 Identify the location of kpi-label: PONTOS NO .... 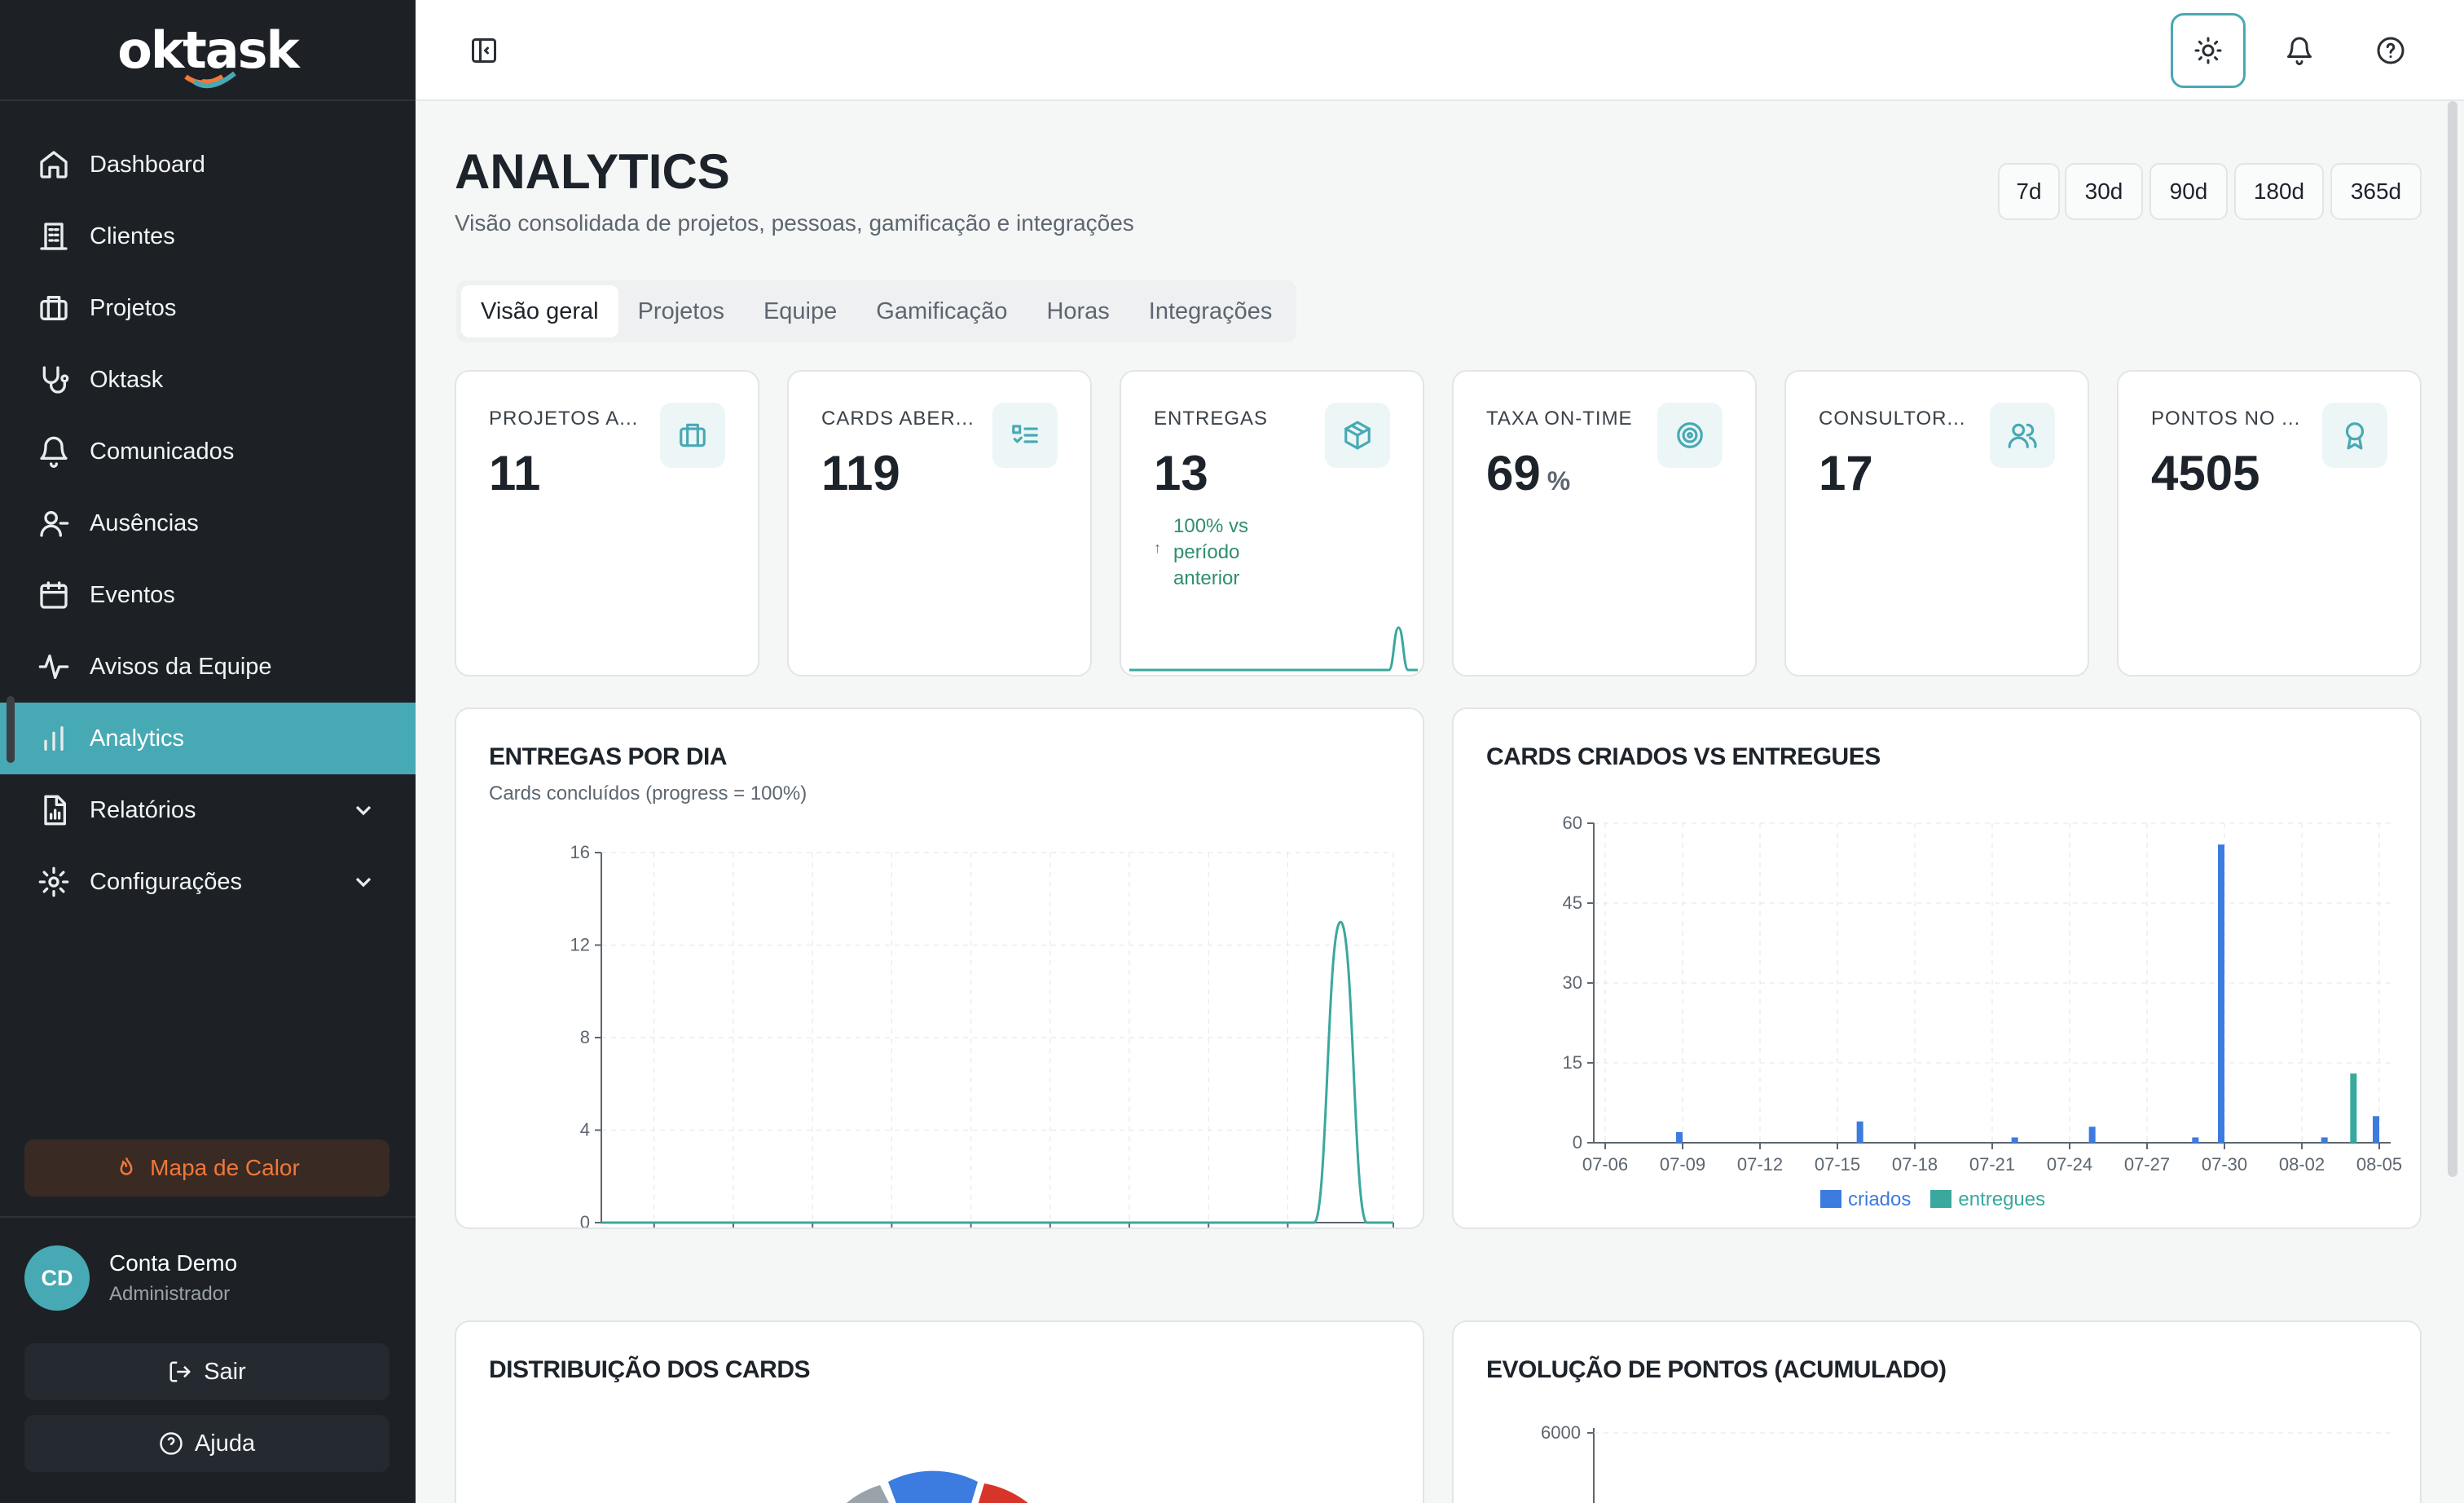
(2226, 419).